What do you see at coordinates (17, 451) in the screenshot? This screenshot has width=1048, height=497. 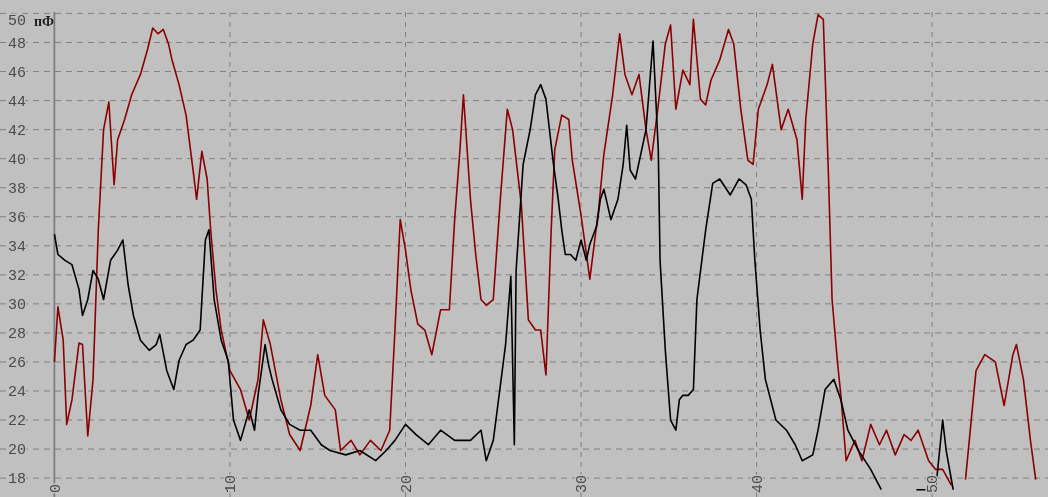 I see `y-tick-label: 20` at bounding box center [17, 451].